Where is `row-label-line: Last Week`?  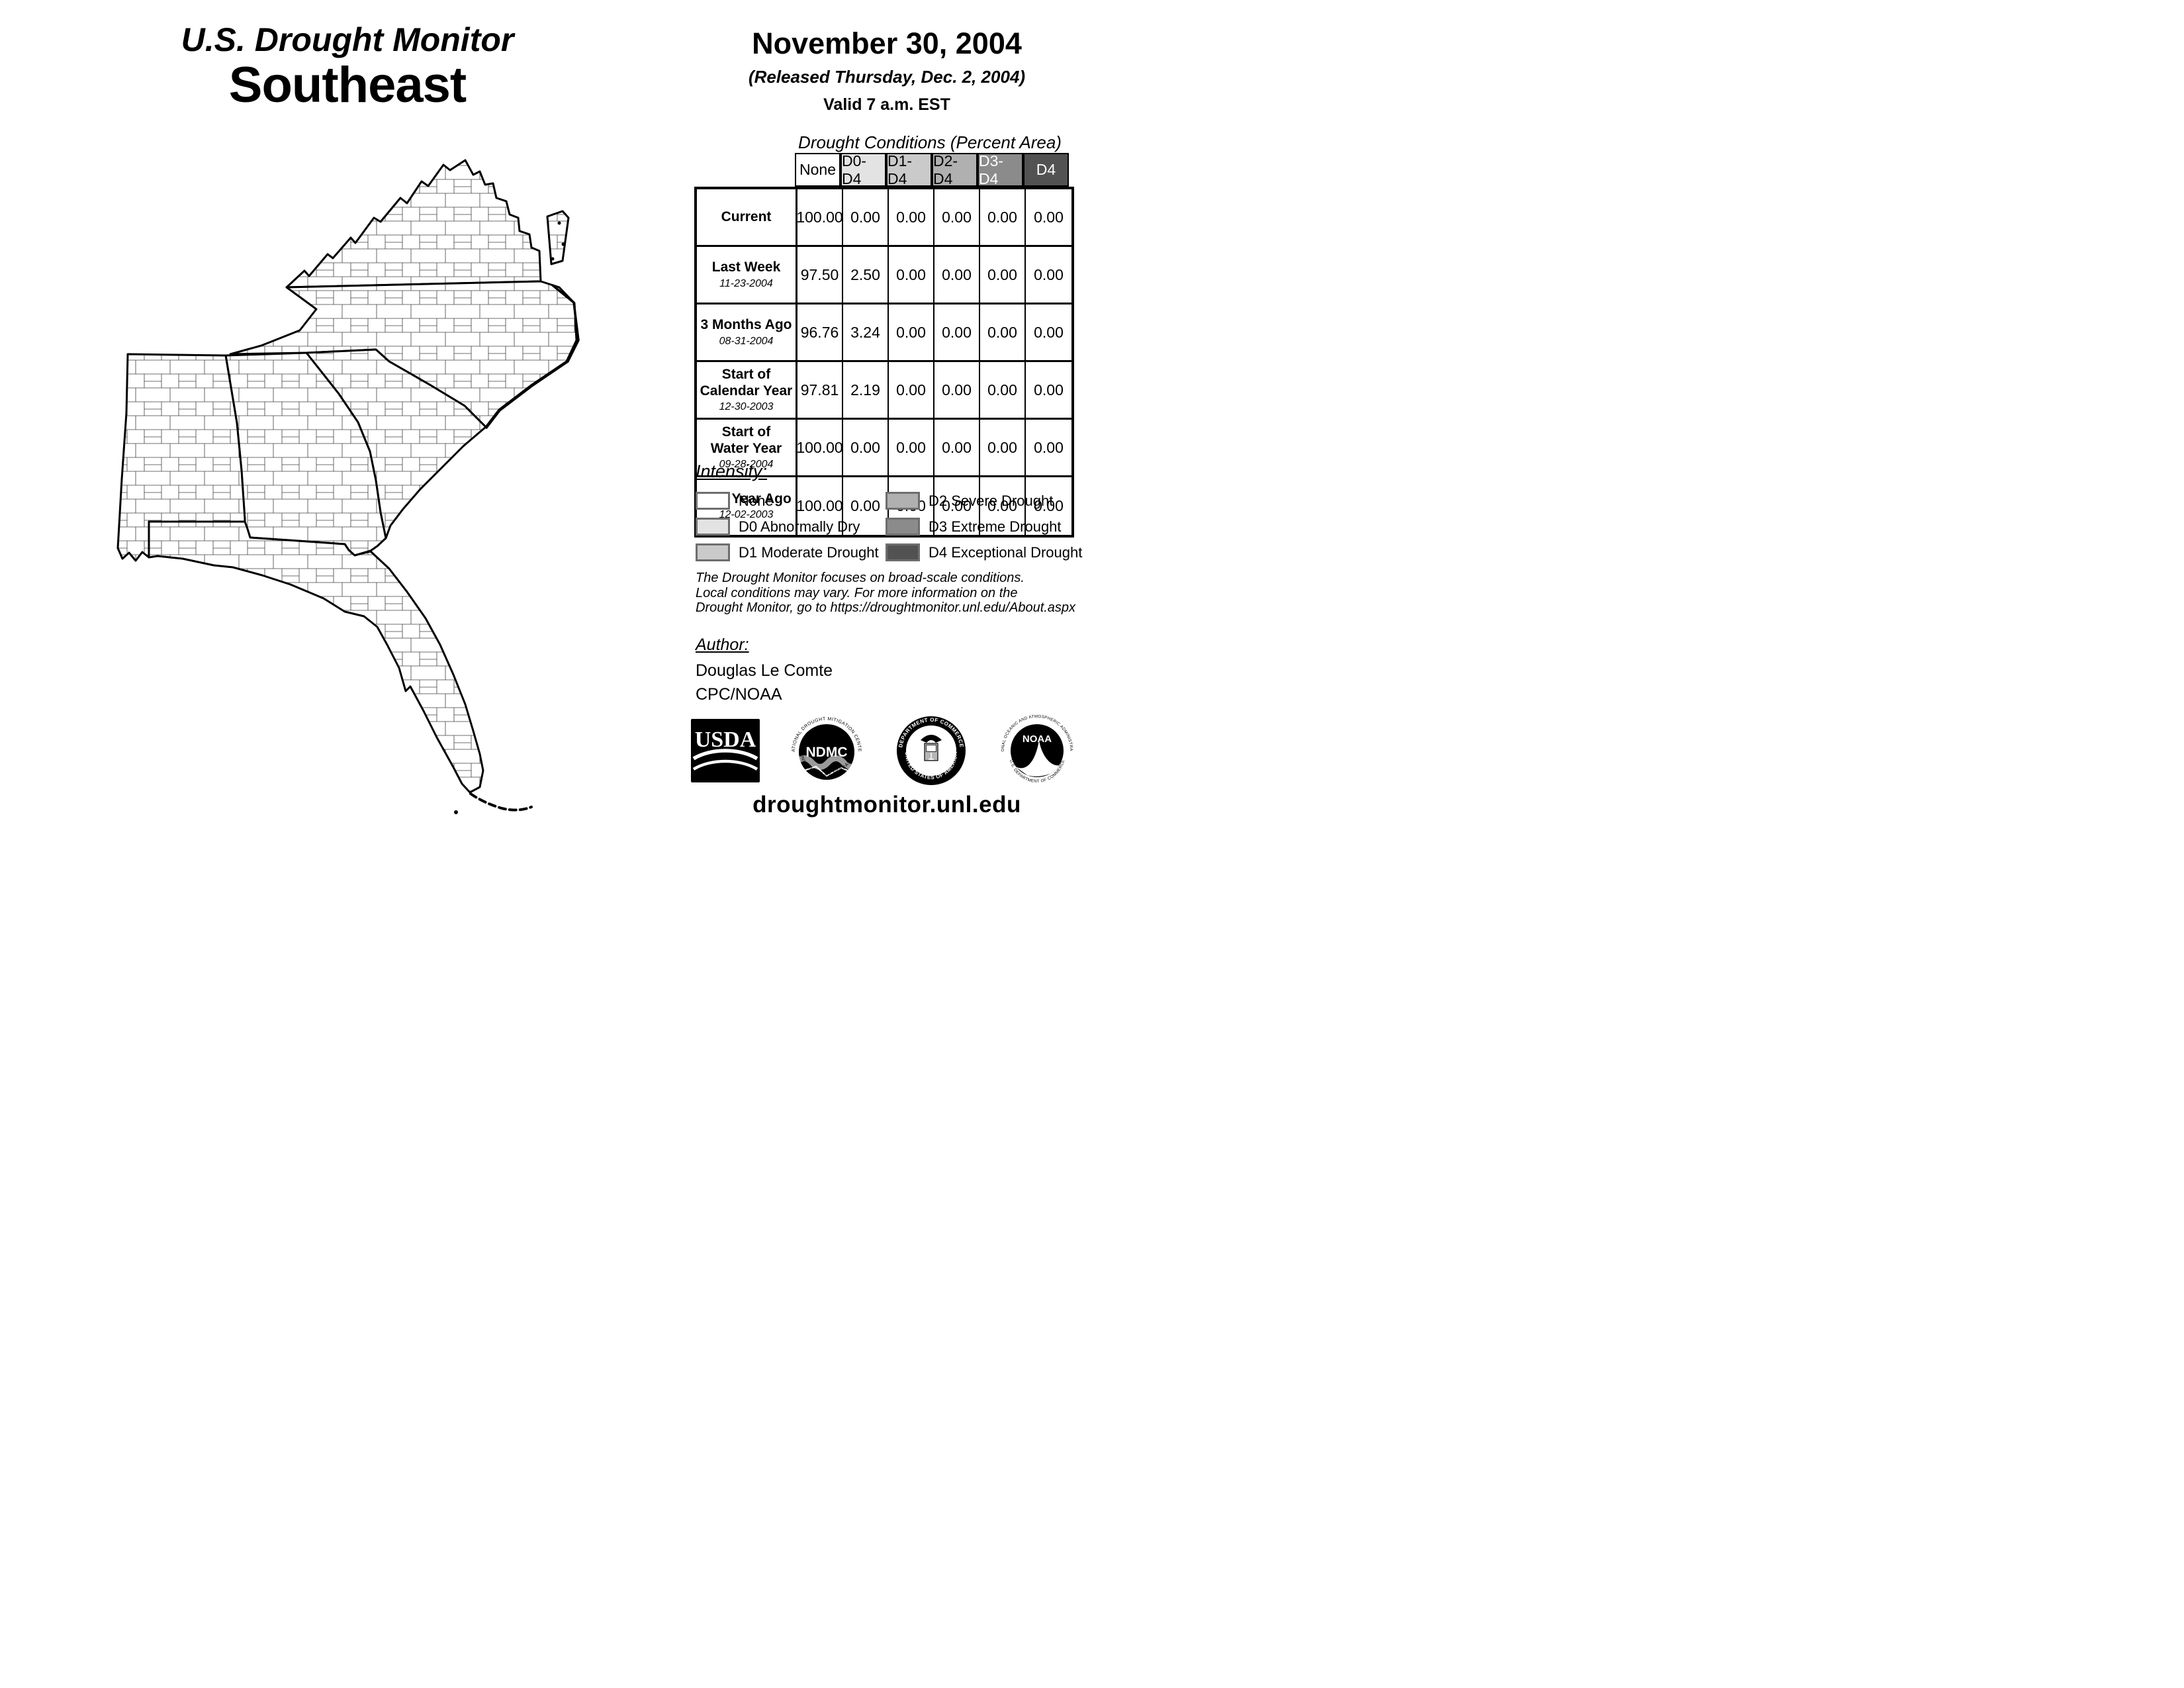 row-label-line: Last Week is located at coordinates (746, 267).